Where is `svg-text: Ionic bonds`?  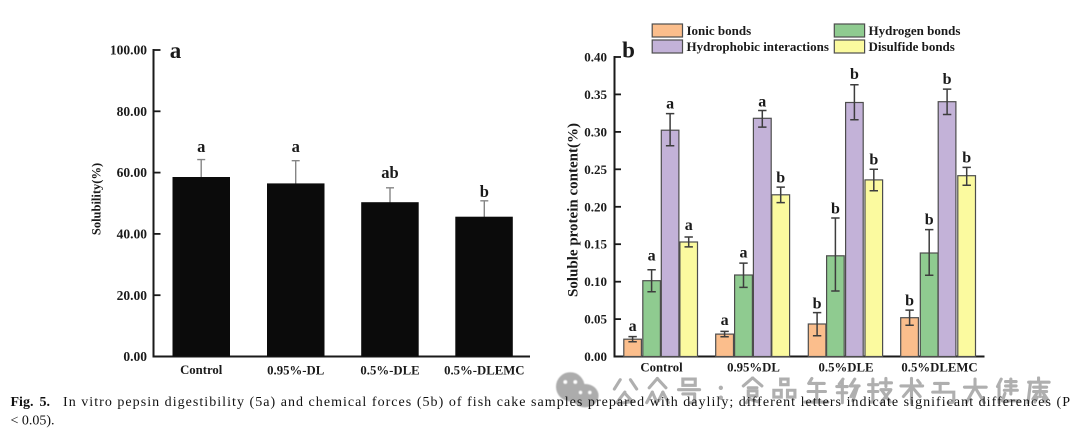 svg-text: Ionic bonds is located at coordinates (719, 30).